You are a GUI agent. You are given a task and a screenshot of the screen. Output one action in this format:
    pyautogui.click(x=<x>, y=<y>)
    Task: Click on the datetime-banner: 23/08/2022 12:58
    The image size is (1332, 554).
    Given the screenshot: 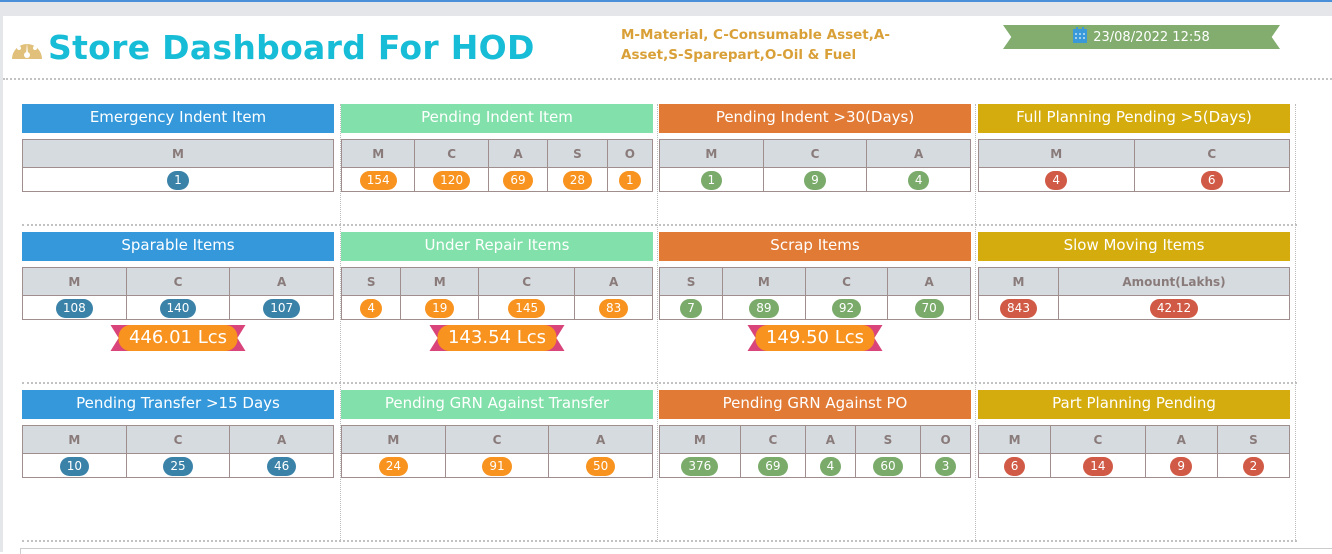 What is the action you would take?
    pyautogui.click(x=1141, y=37)
    